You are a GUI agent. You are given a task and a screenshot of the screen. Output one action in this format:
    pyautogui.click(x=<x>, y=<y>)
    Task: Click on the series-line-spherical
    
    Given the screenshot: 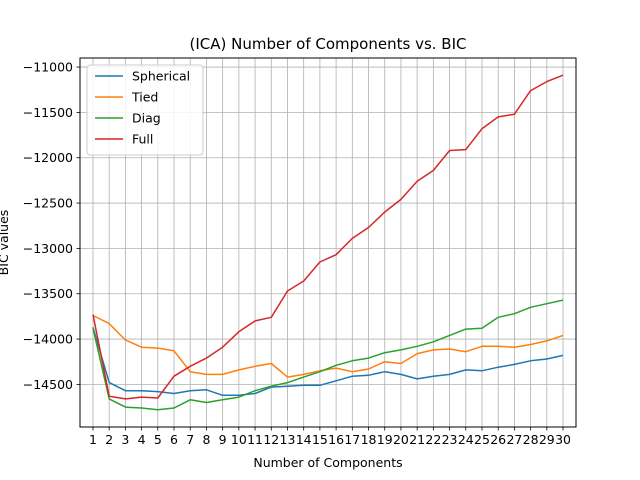 What is the action you would take?
    pyautogui.click(x=328, y=362)
    